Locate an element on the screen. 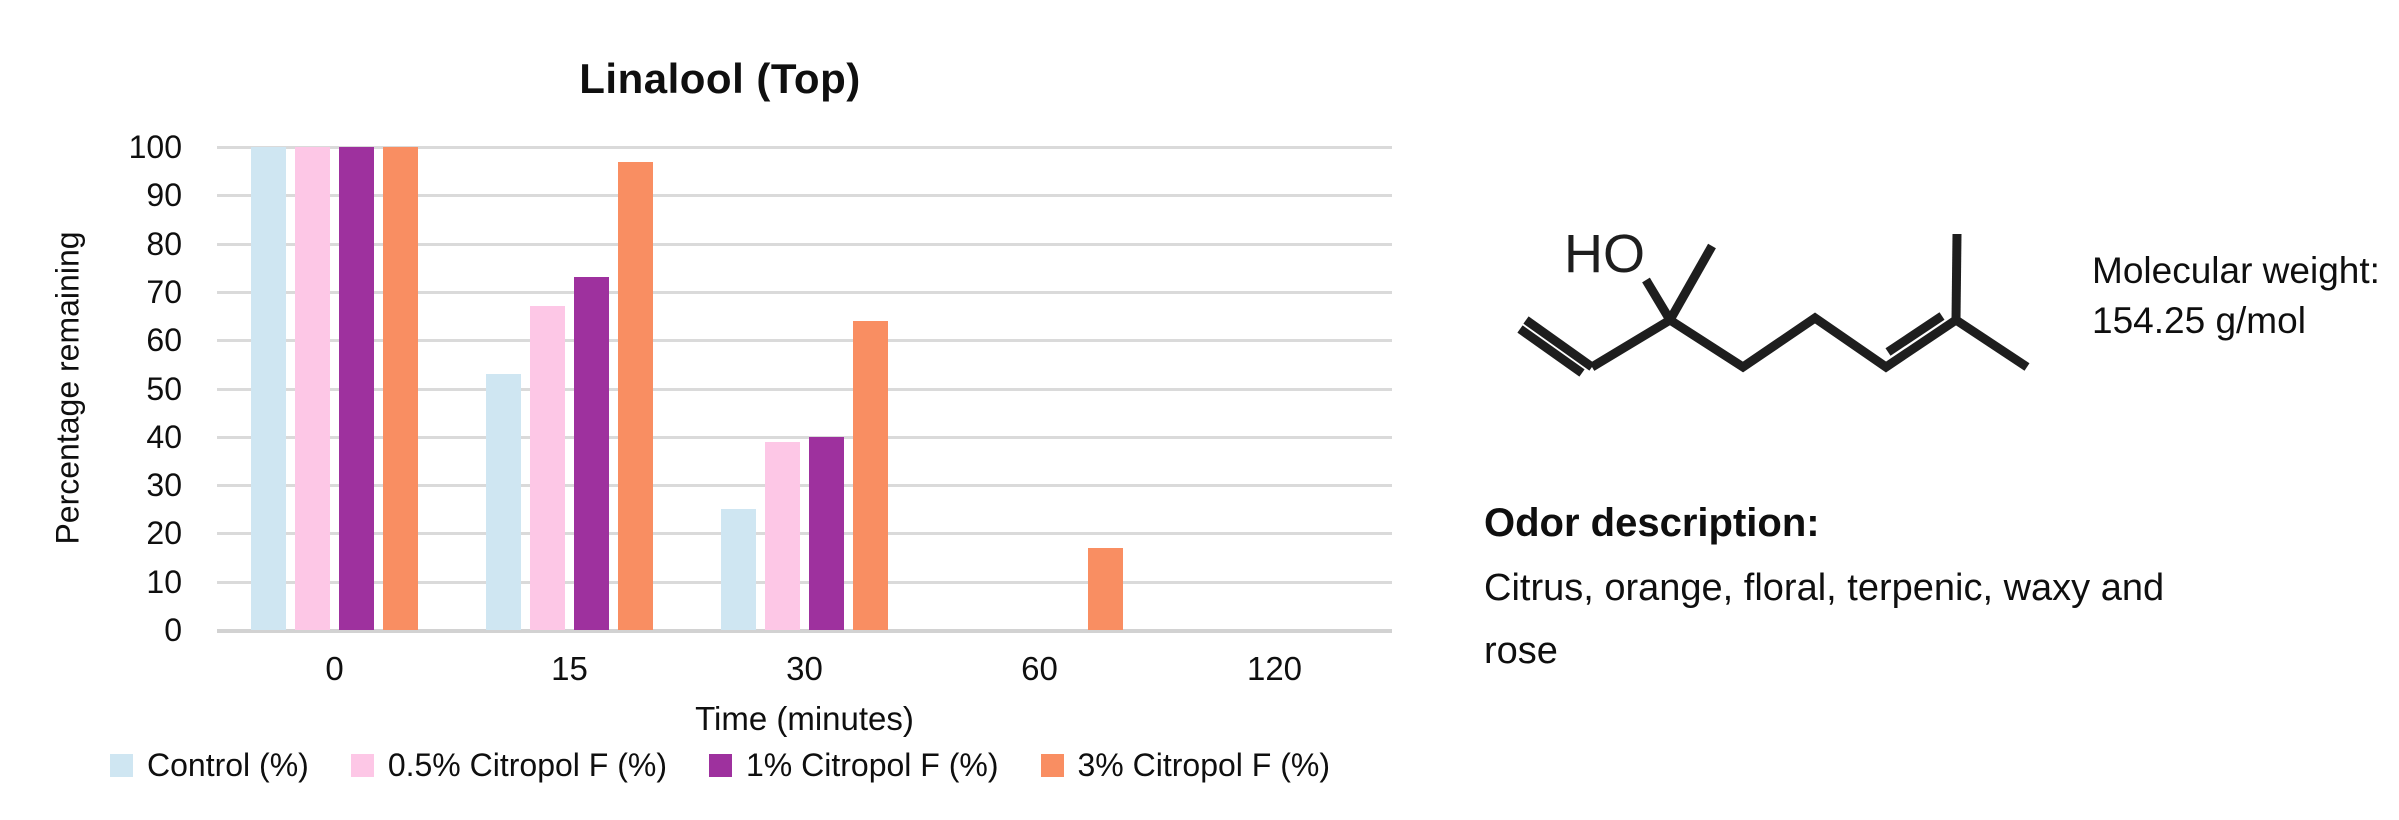  y-tick-label-30: 30 is located at coordinates (164, 485).